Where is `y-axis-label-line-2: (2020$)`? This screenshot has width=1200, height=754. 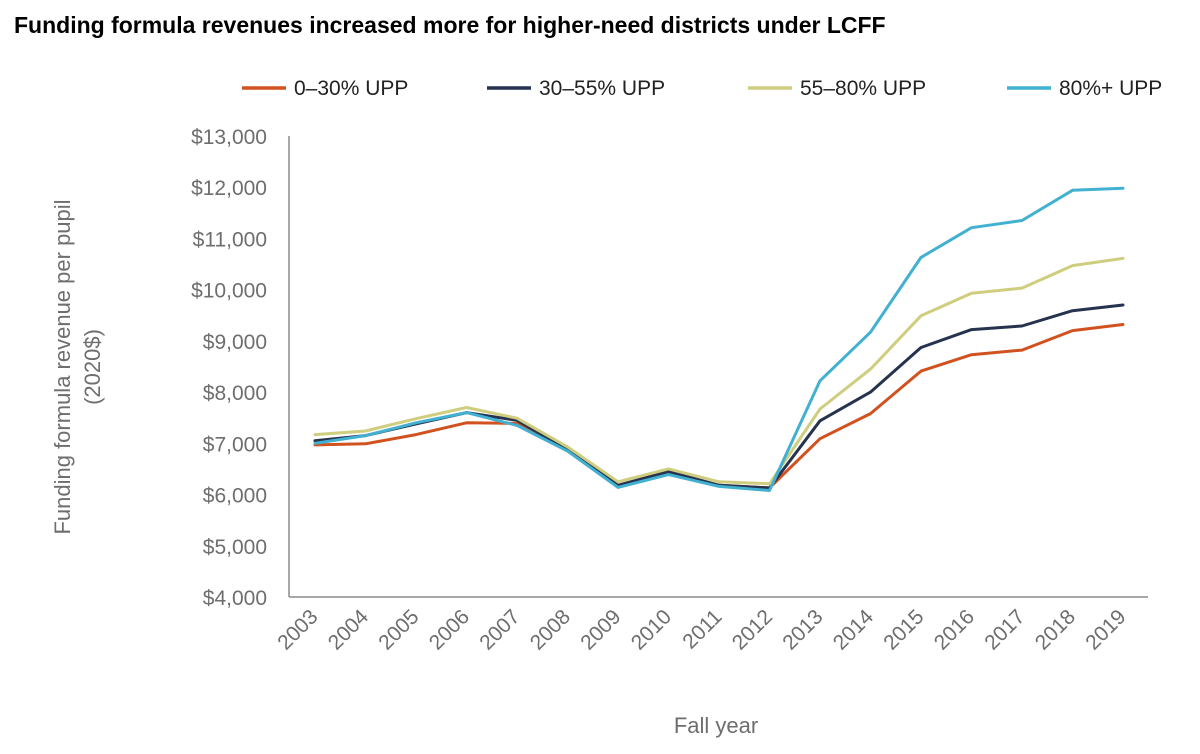
y-axis-label-line-2: (2020$) is located at coordinates (92, 367).